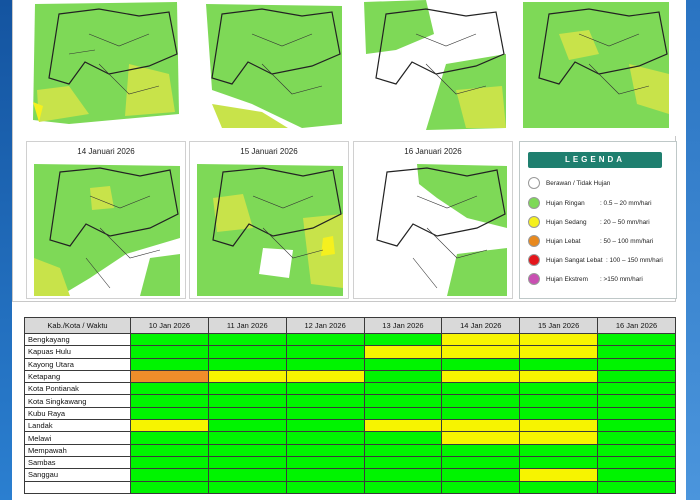 The height and width of the screenshot is (500, 700). I want to click on table-row: Kayong Utara, so click(350, 364).